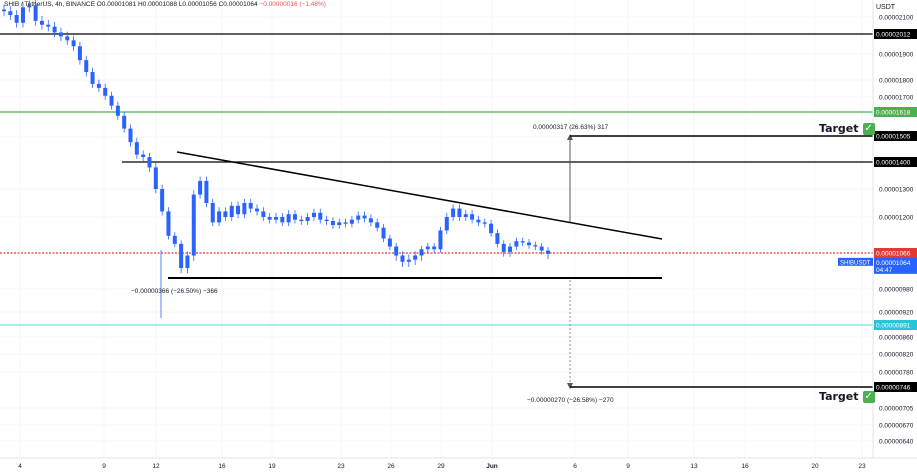 This screenshot has width=917, height=473. Describe the element at coordinates (896, 218) in the screenshot. I see `y-tick-label: 0.00001200` at that location.